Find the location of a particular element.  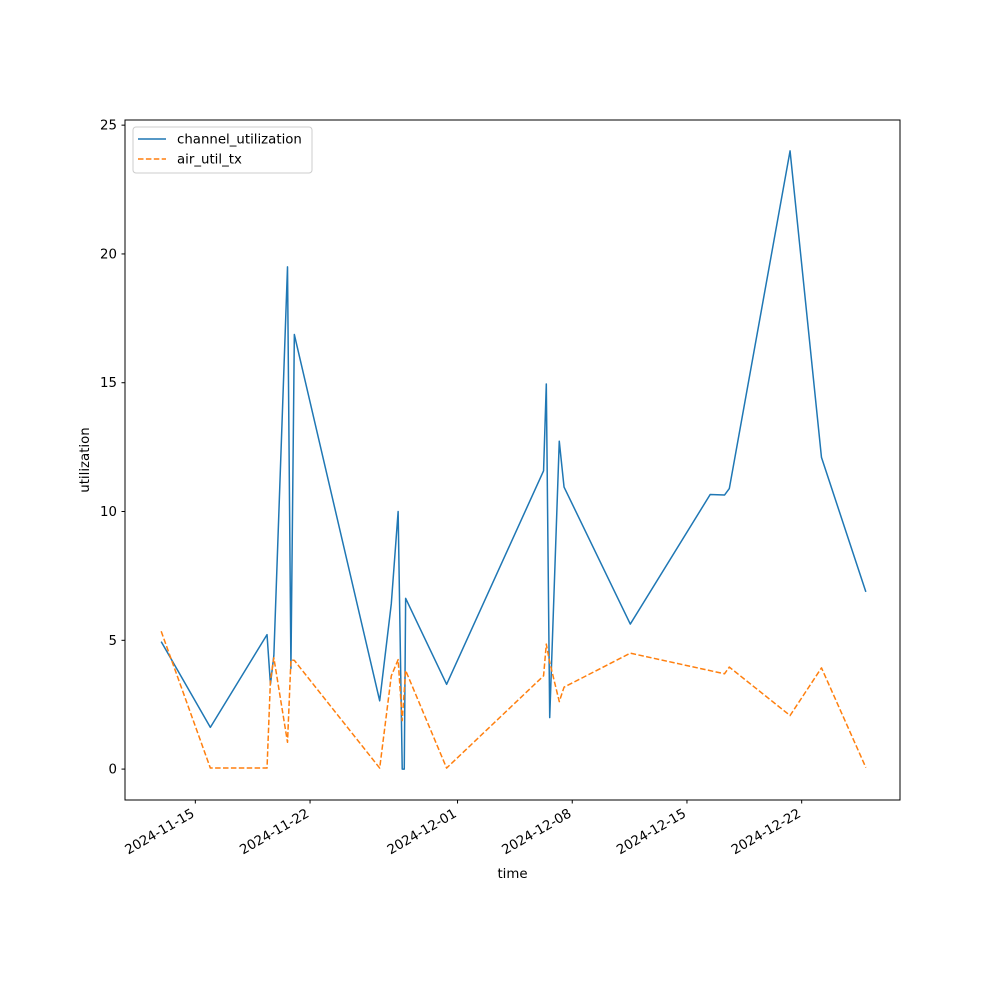

y-tick-label: 25 is located at coordinates (108, 126).